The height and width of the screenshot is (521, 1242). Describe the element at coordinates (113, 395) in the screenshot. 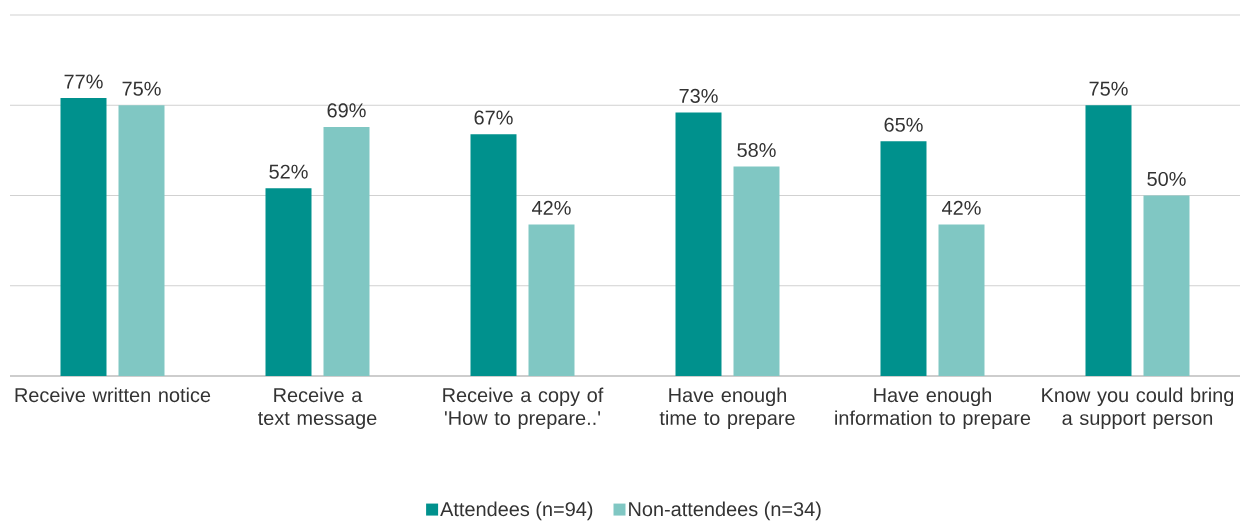

I see `x-tick-label: Receive written notice` at that location.